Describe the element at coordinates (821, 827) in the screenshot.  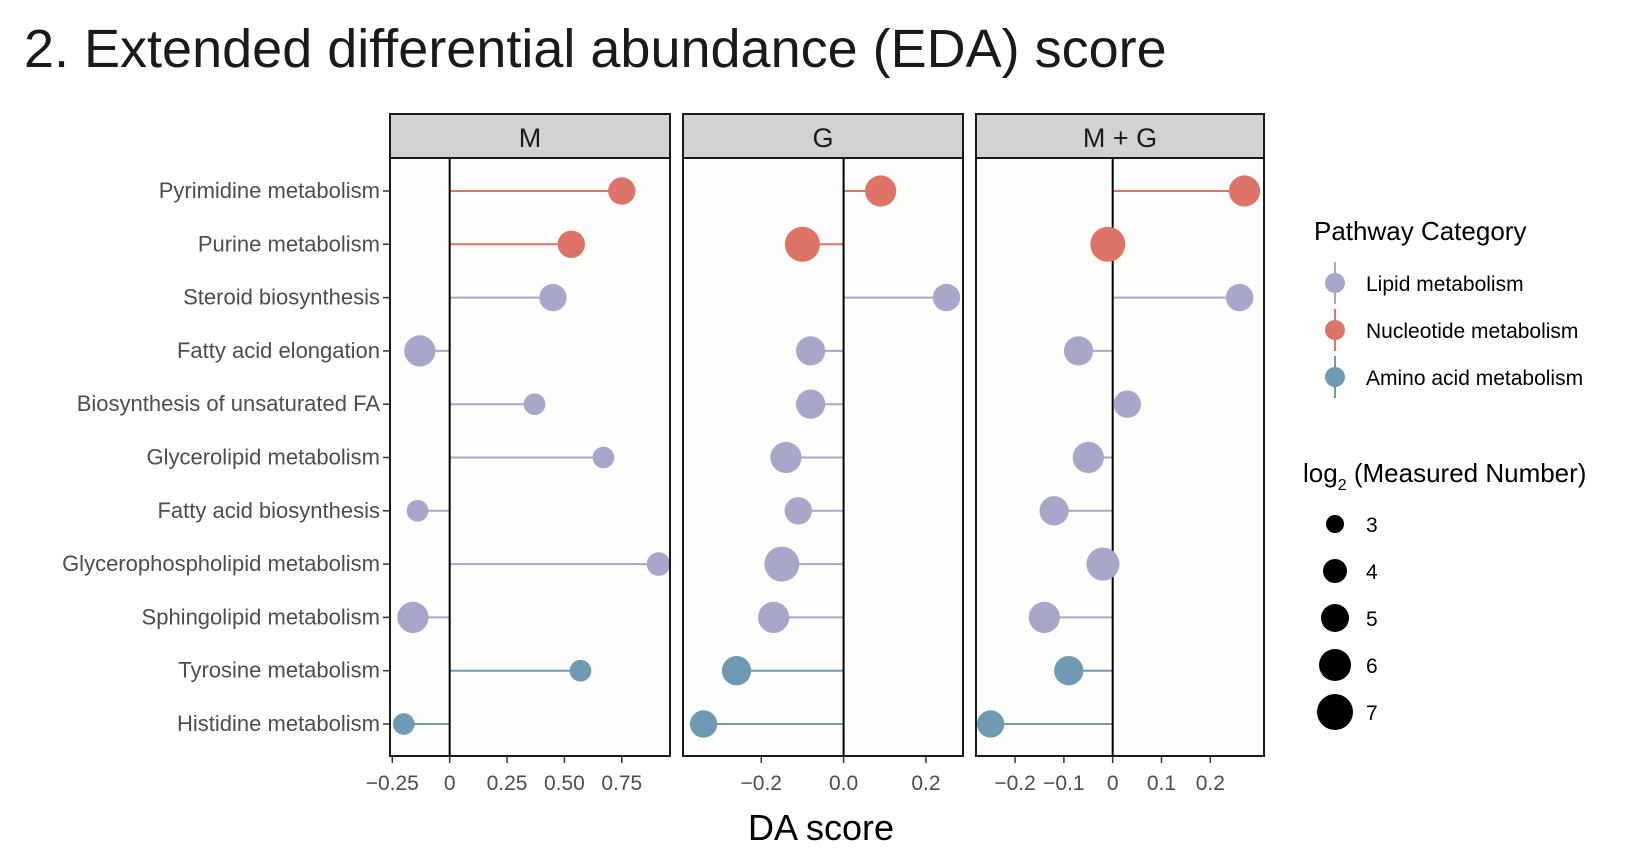
I see `x-axis-title: DA score` at that location.